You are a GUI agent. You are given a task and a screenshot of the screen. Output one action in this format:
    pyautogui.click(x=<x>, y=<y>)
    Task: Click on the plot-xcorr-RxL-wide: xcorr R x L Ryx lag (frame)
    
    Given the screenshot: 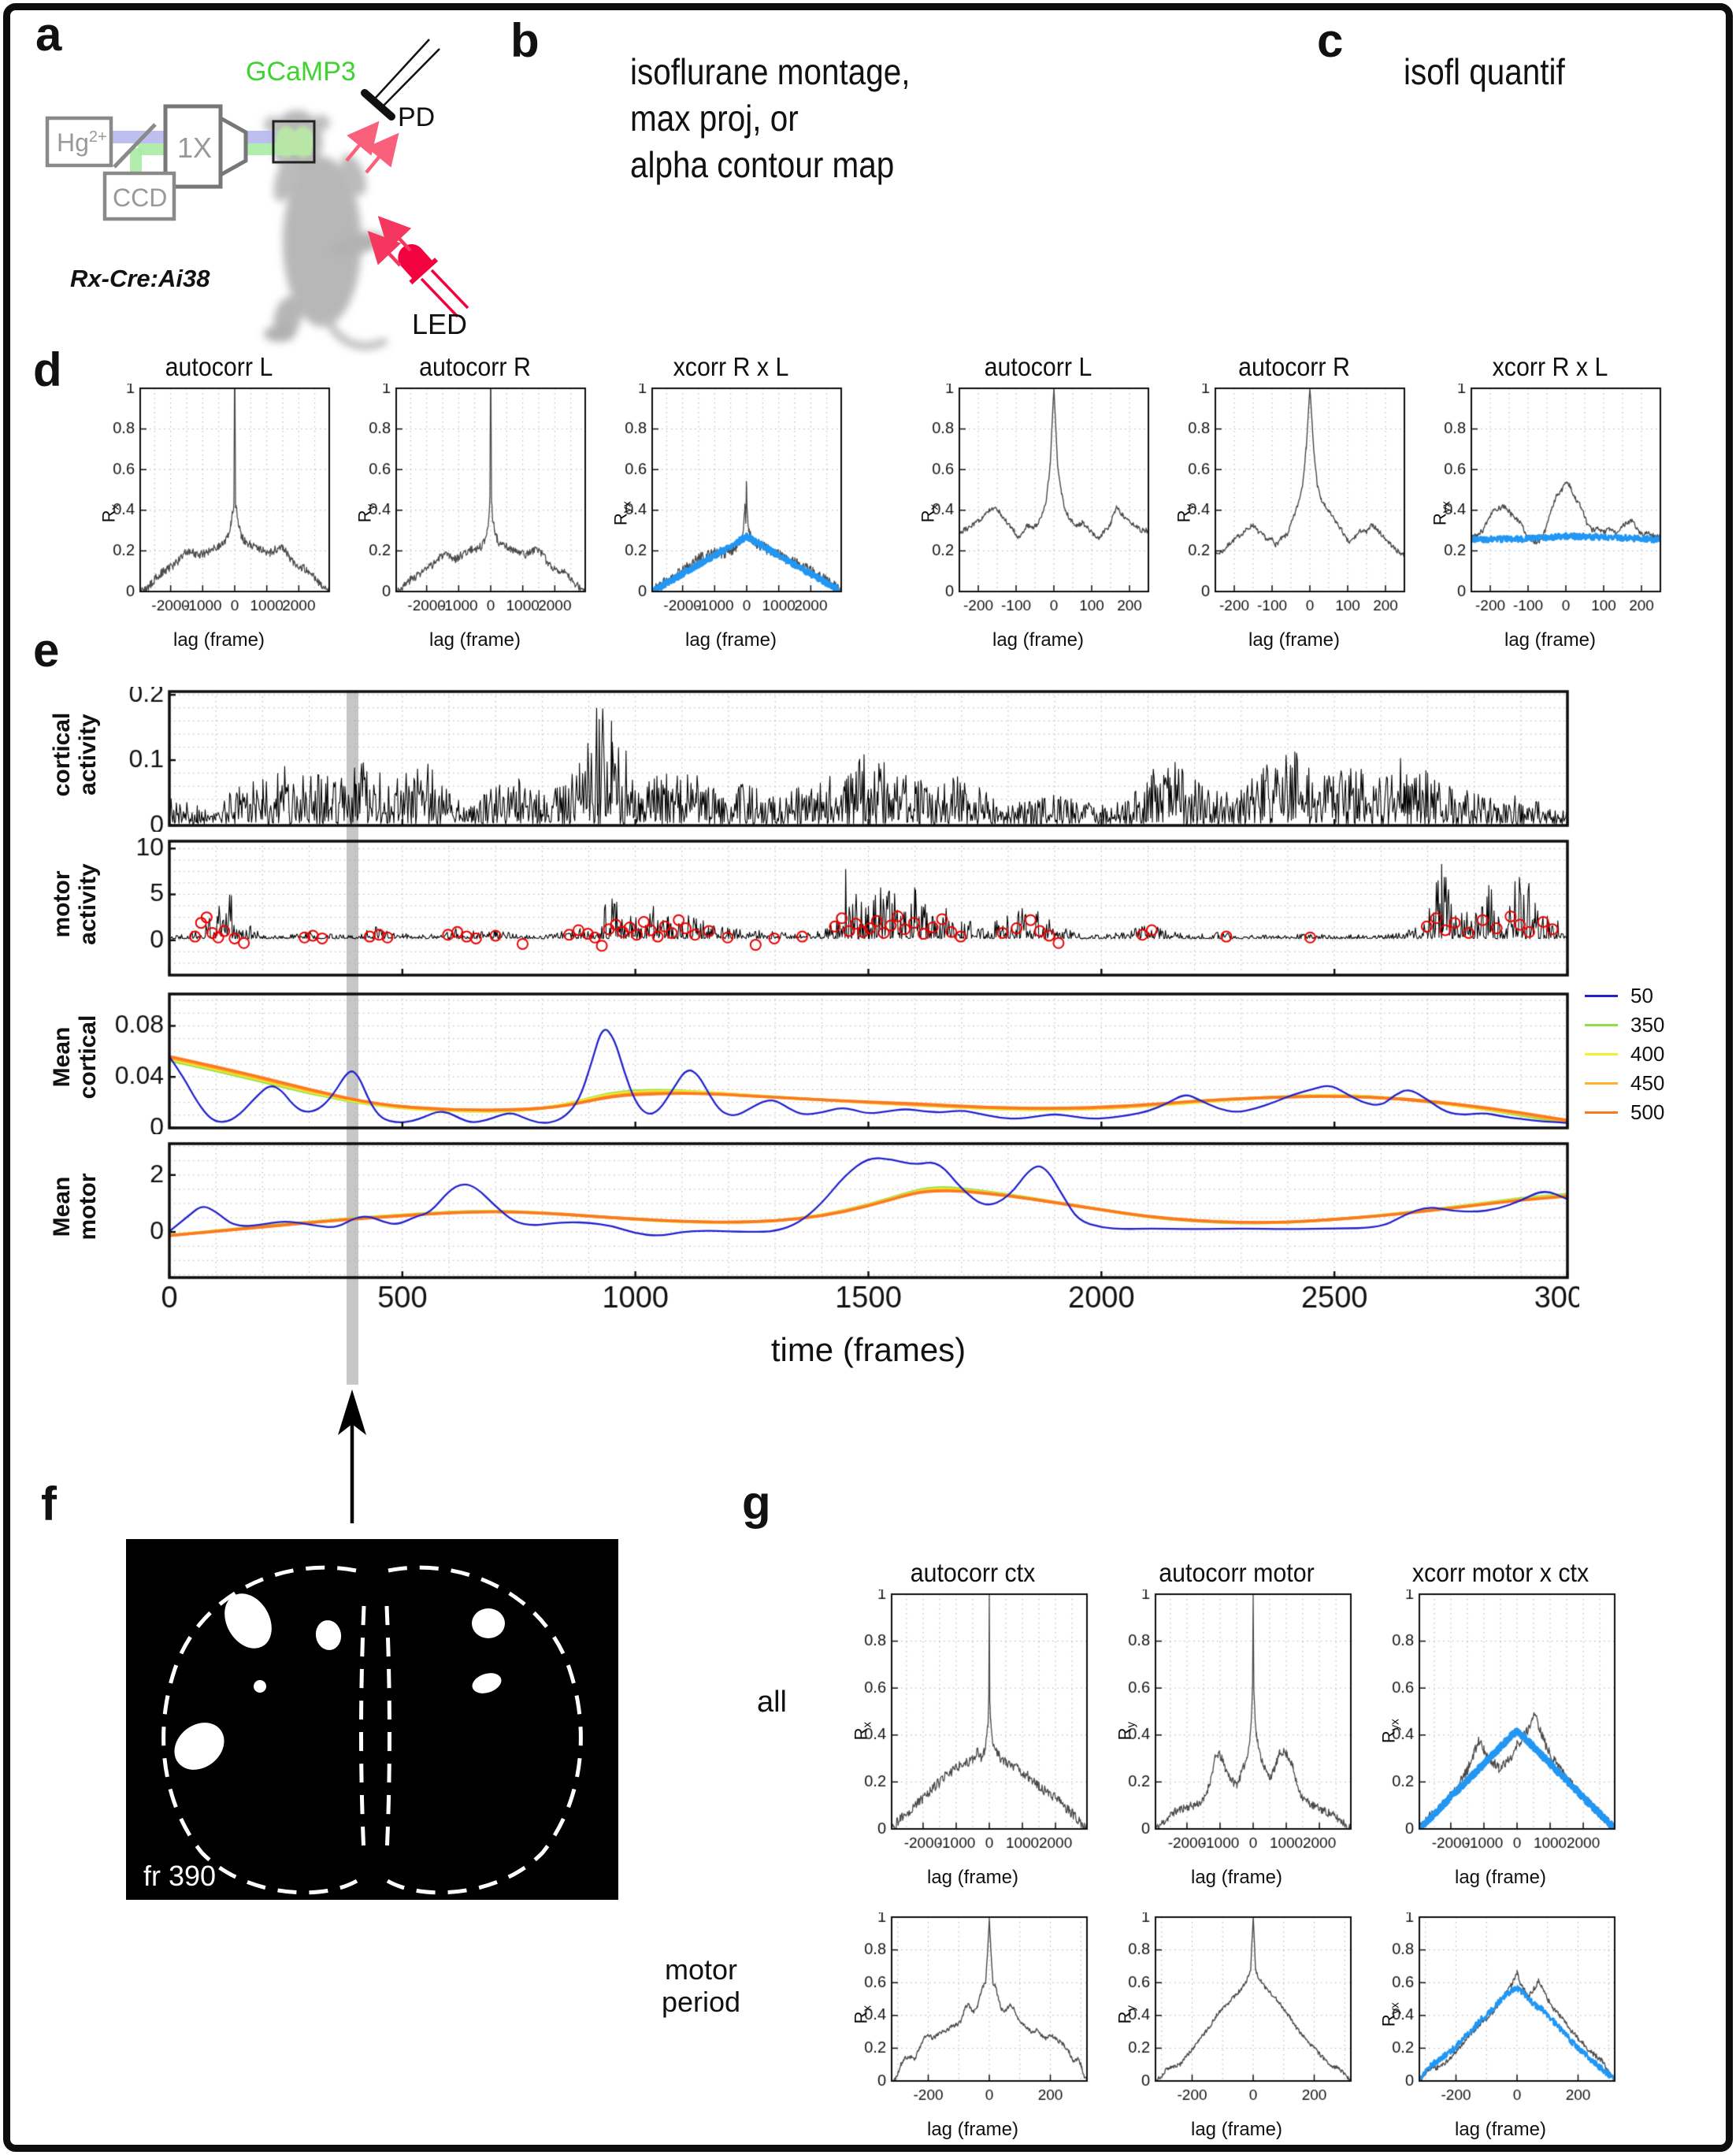 What is the action you would take?
    pyautogui.click(x=729, y=505)
    